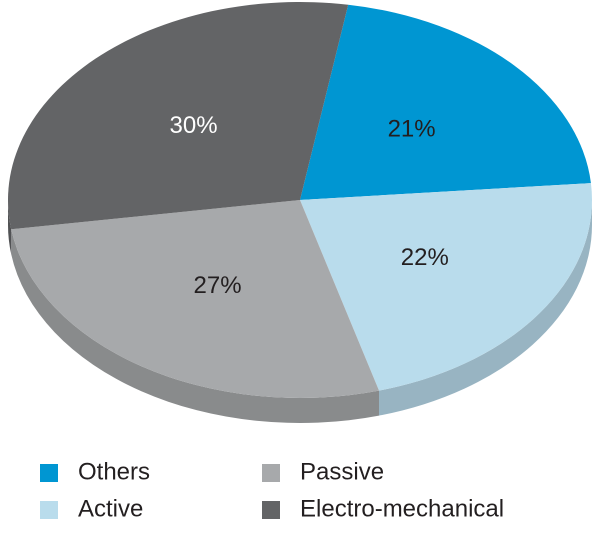 The height and width of the screenshot is (545, 605). What do you see at coordinates (218, 285) in the screenshot?
I see `data-label: 27%` at bounding box center [218, 285].